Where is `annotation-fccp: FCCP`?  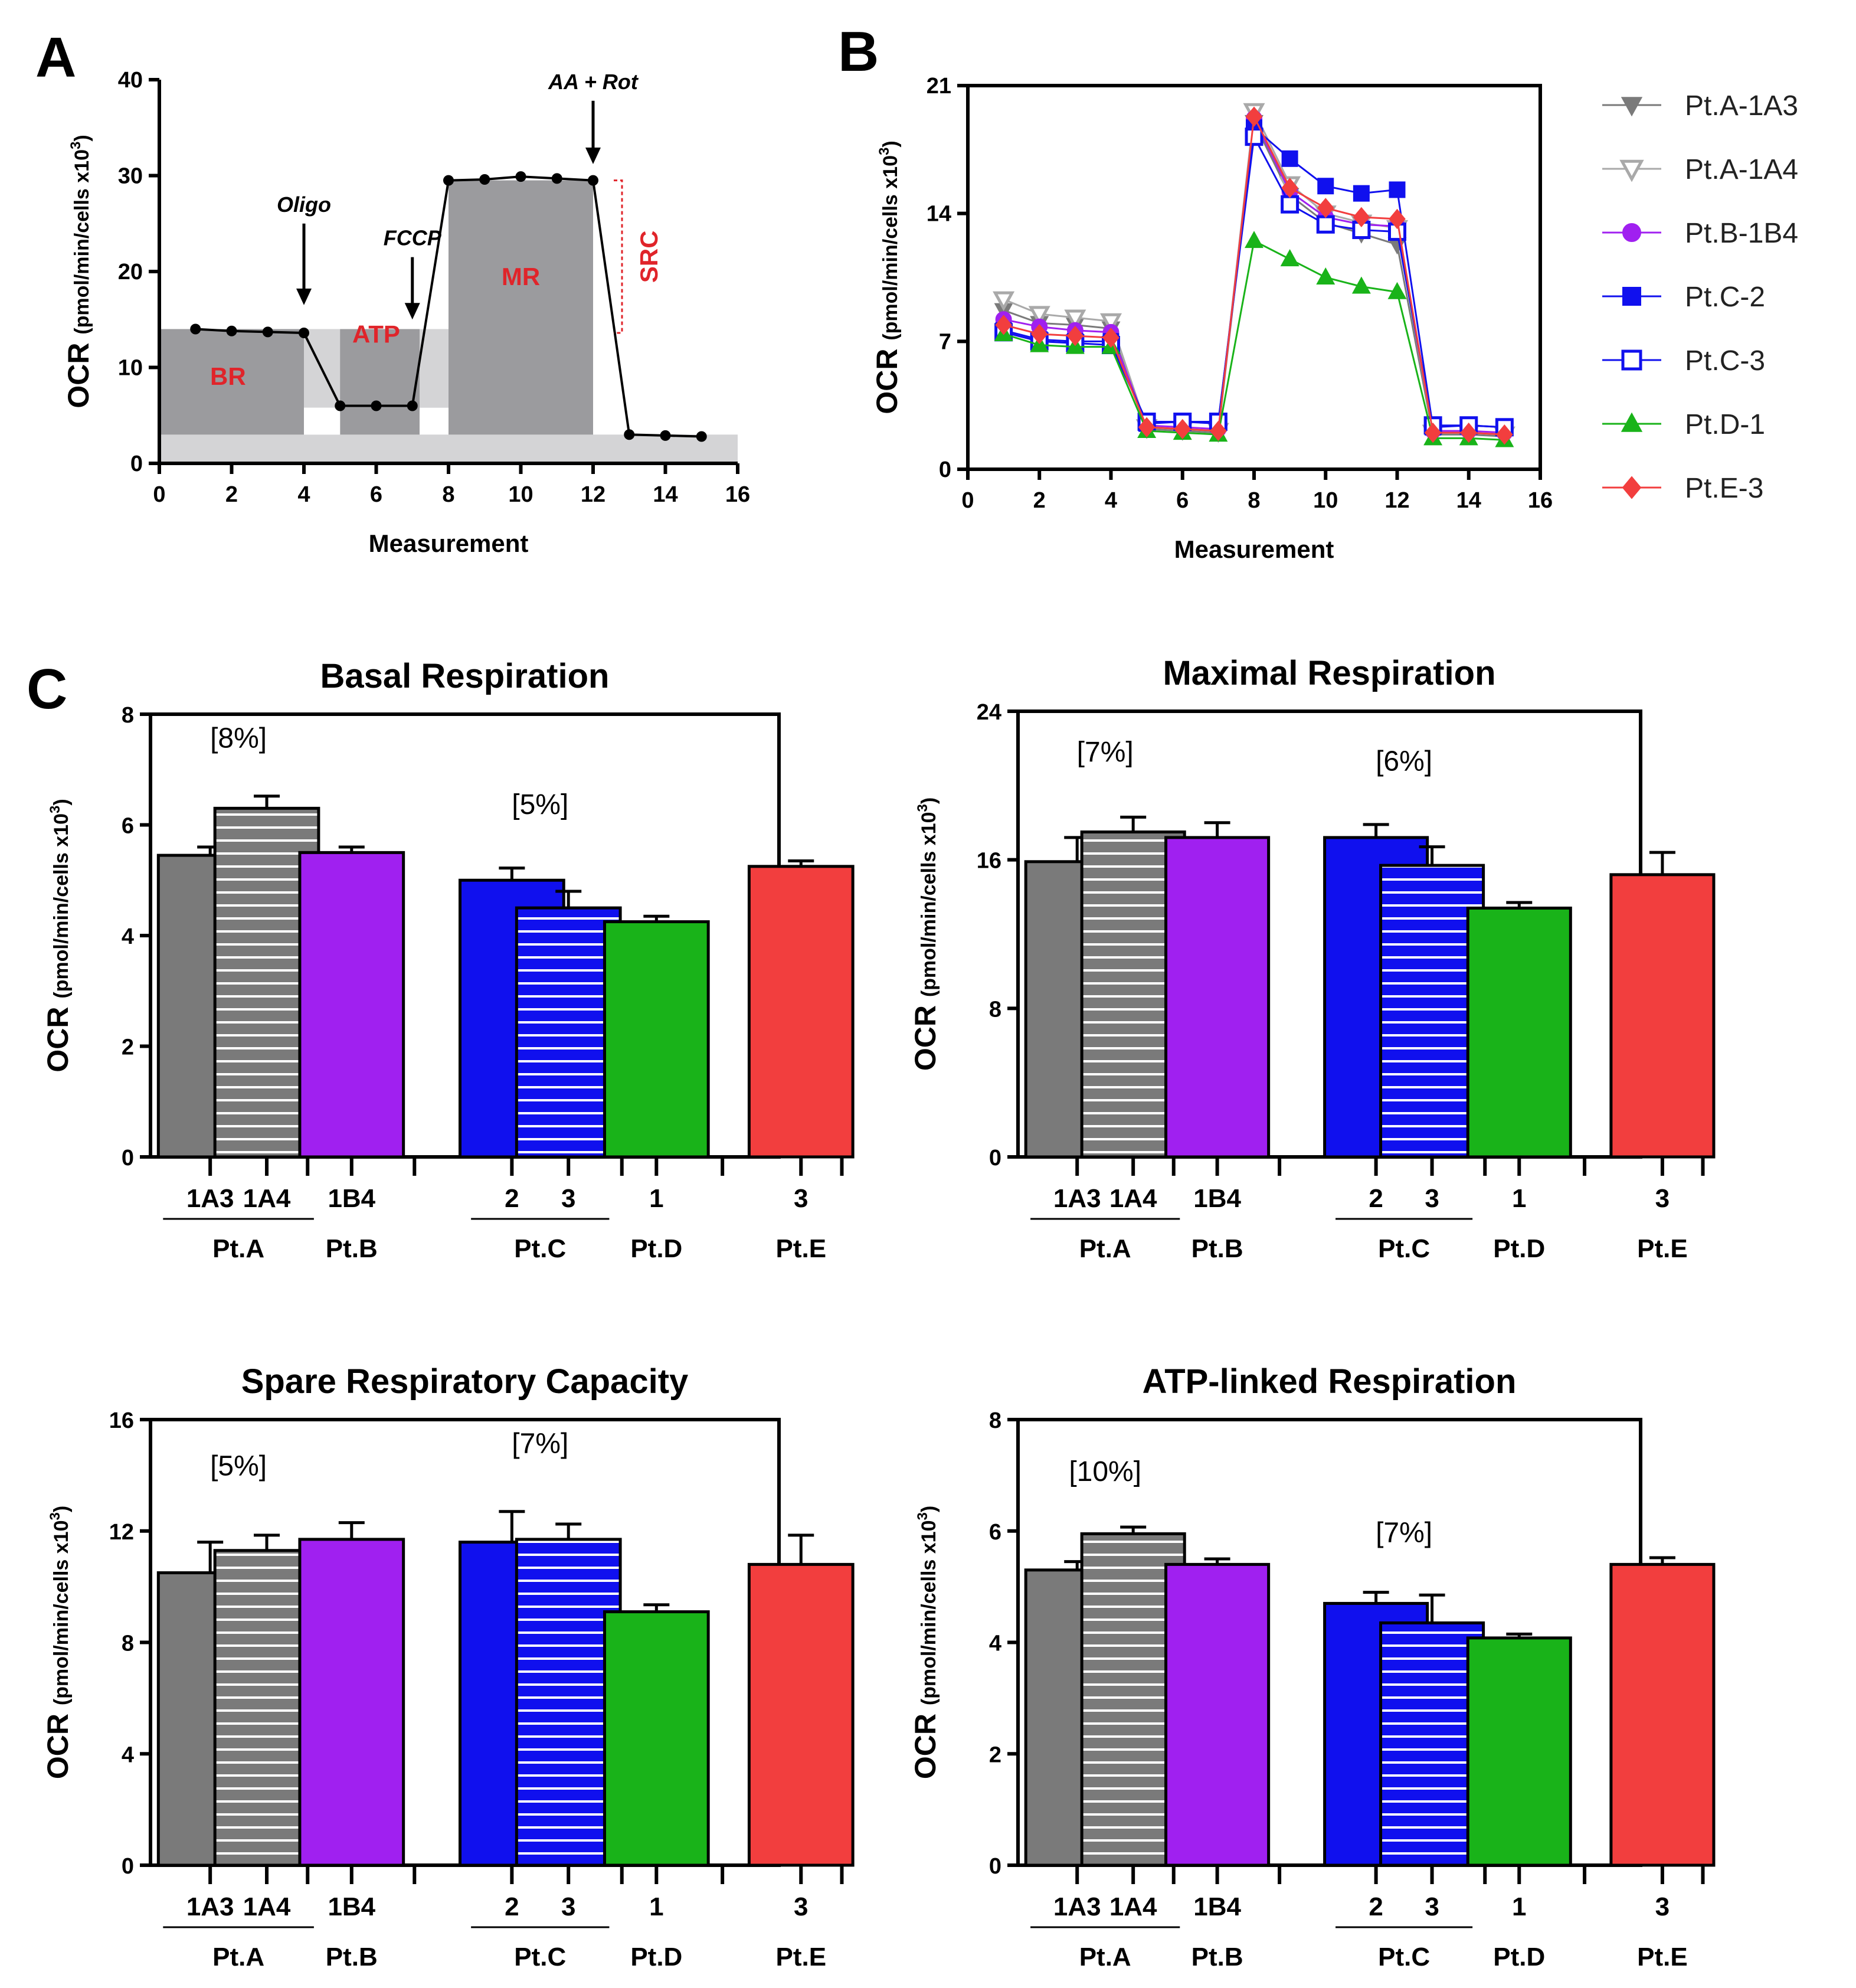
annotation-fccp: FCCP is located at coordinates (413, 238).